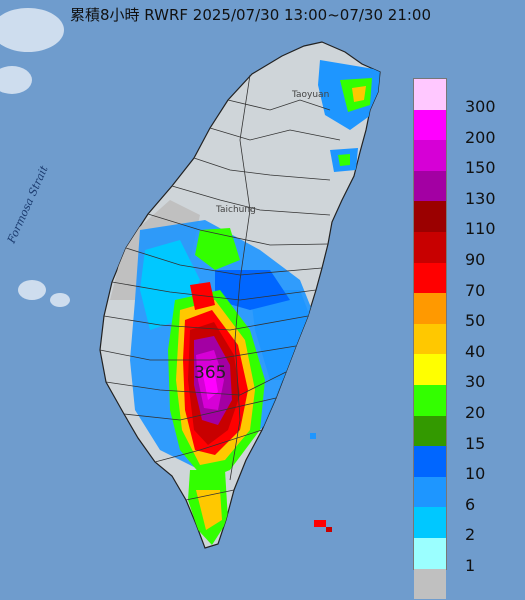  What do you see at coordinates (475, 382) in the screenshot?
I see `legend-label: 30` at bounding box center [475, 382].